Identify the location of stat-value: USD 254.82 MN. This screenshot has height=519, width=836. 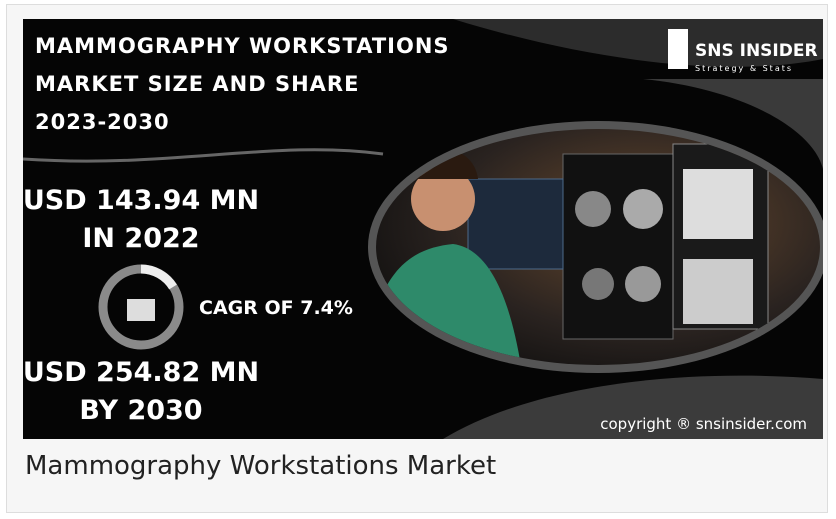
(141, 372).